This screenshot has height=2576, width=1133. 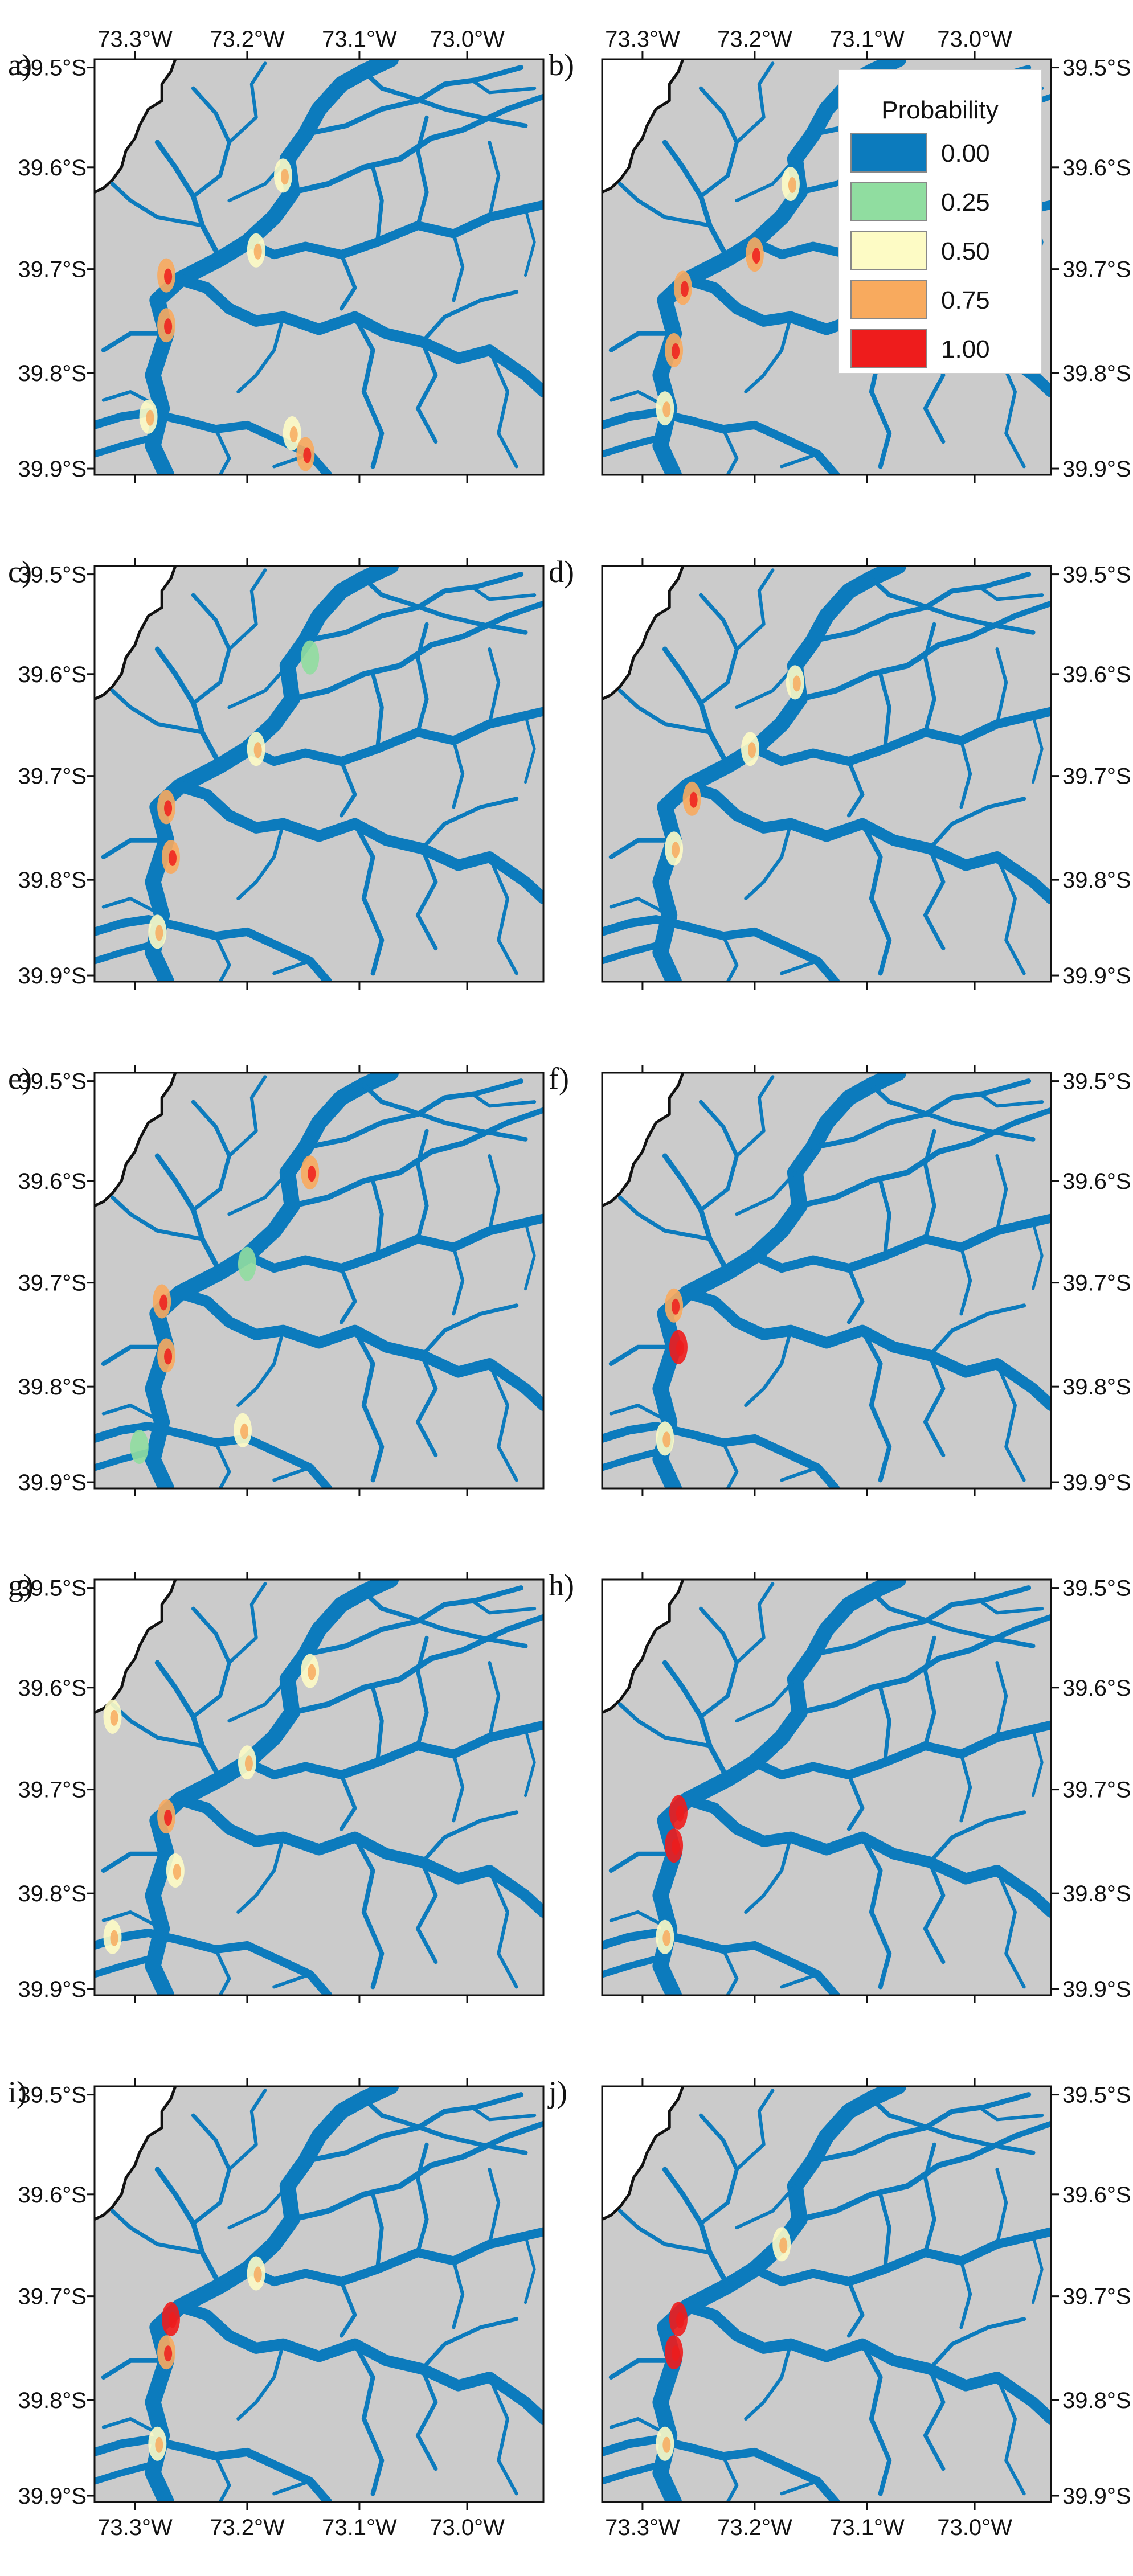 I want to click on panel-label: a), so click(x=20, y=65).